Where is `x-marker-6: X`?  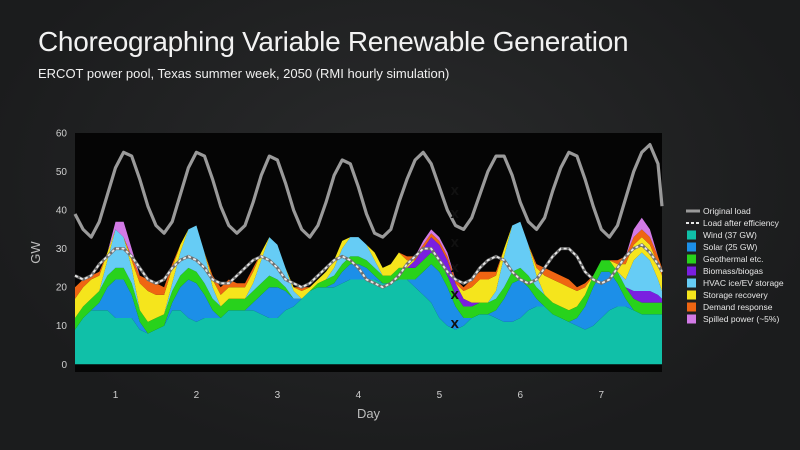
x-marker-6: X is located at coordinates (454, 324).